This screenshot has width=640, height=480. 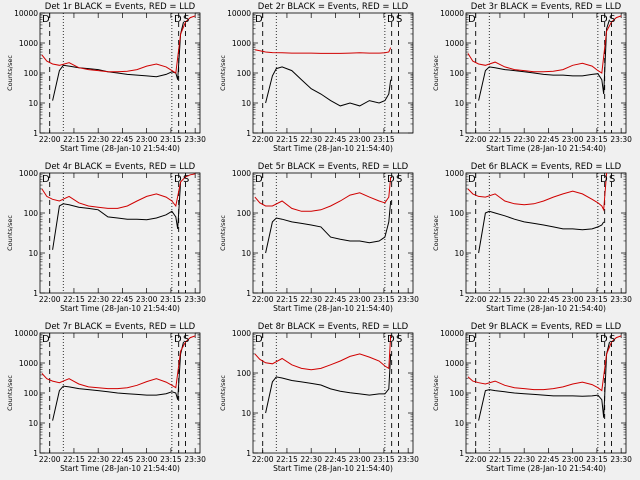 What do you see at coordinates (546, 167) in the screenshot?
I see `chart-title: Det 6r BLACK = Events, RED = LLD` at bounding box center [546, 167].